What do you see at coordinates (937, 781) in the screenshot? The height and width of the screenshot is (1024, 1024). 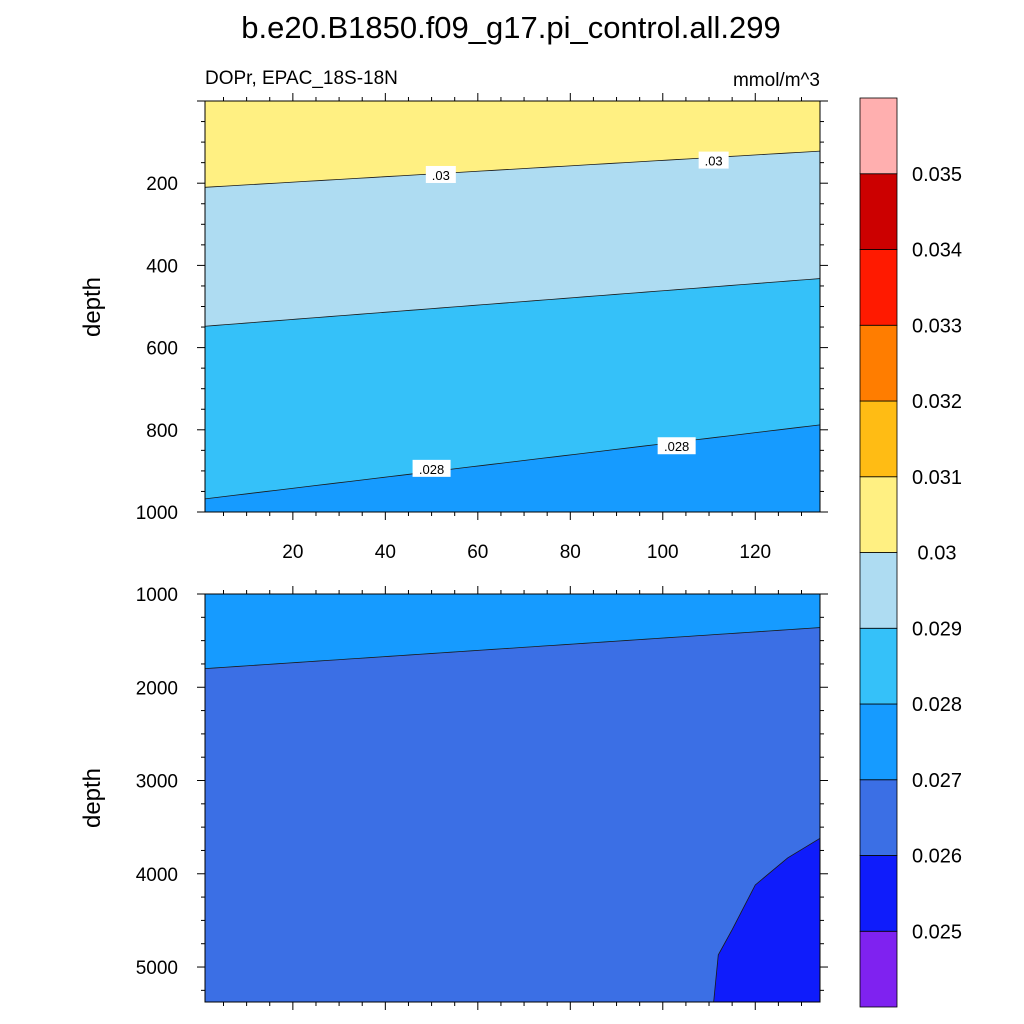 I see `colorbar-label: 0.027` at bounding box center [937, 781].